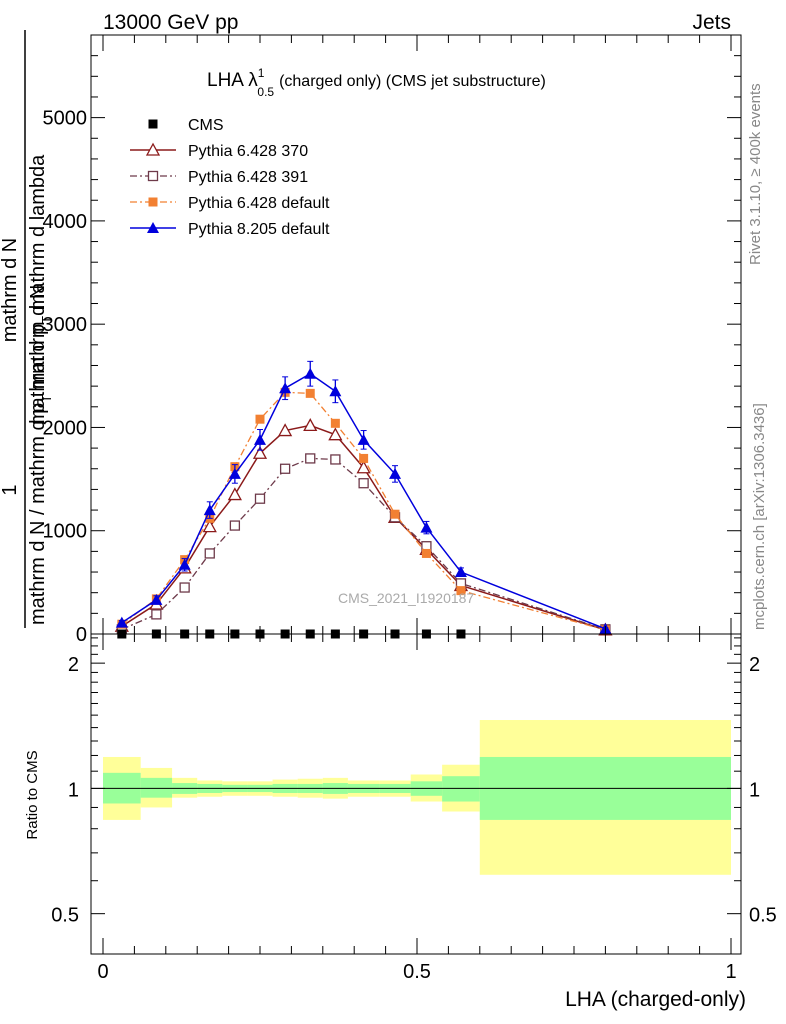 This screenshot has width=786, height=1024. Describe the element at coordinates (73, 790) in the screenshot. I see `ratio-y-tick-label: 1` at that location.